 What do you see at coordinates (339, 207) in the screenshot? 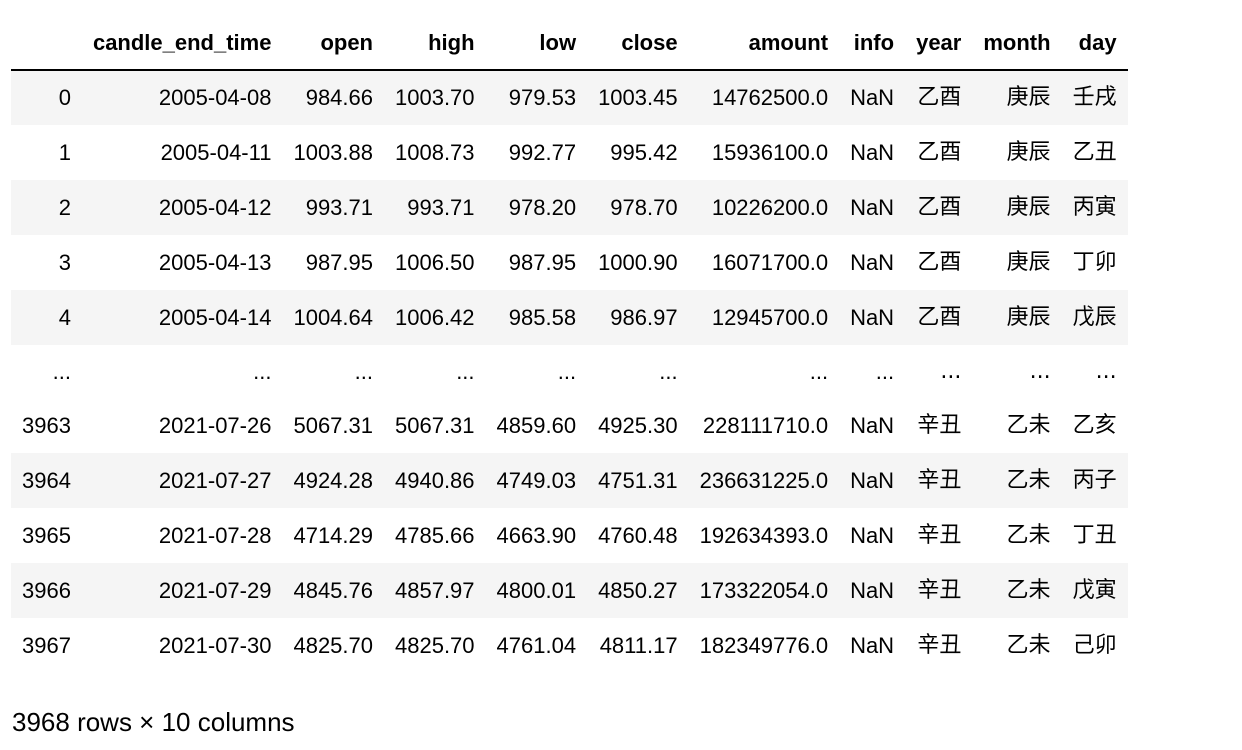
I see `cell-open: 993.71` at bounding box center [339, 207].